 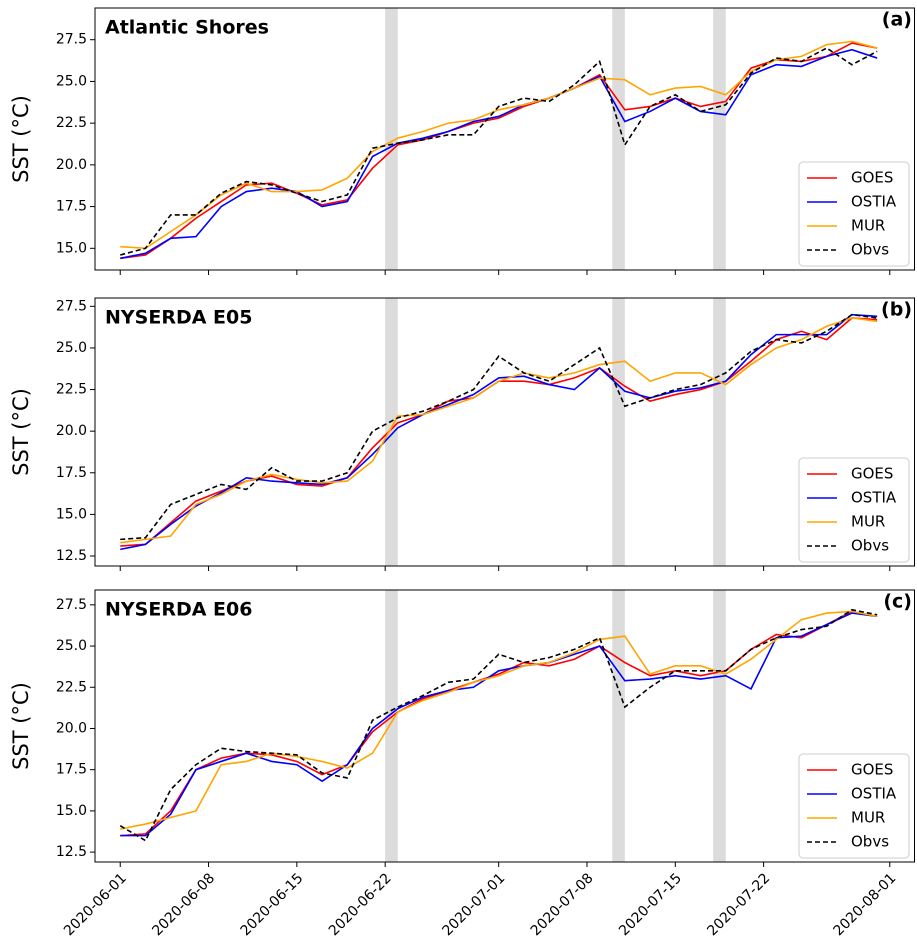 What do you see at coordinates (95, 904) in the screenshot?
I see `x-tick-label: 2020-06-01` at bounding box center [95, 904].